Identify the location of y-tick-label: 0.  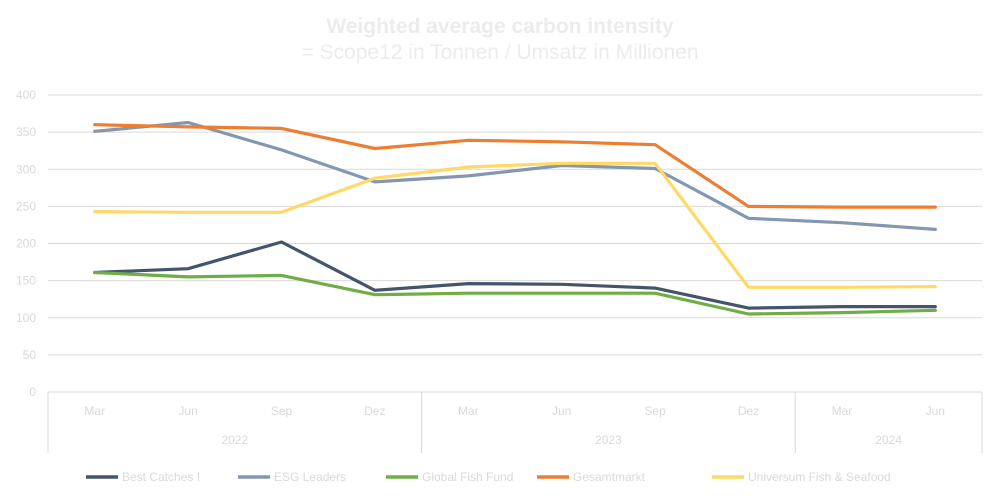
(32, 392).